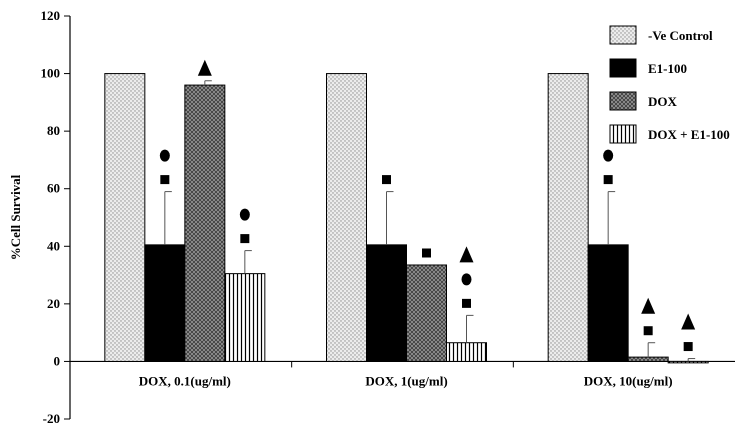  I want to click on x-category-label: DOX, 10(ug/ml), so click(628, 380).